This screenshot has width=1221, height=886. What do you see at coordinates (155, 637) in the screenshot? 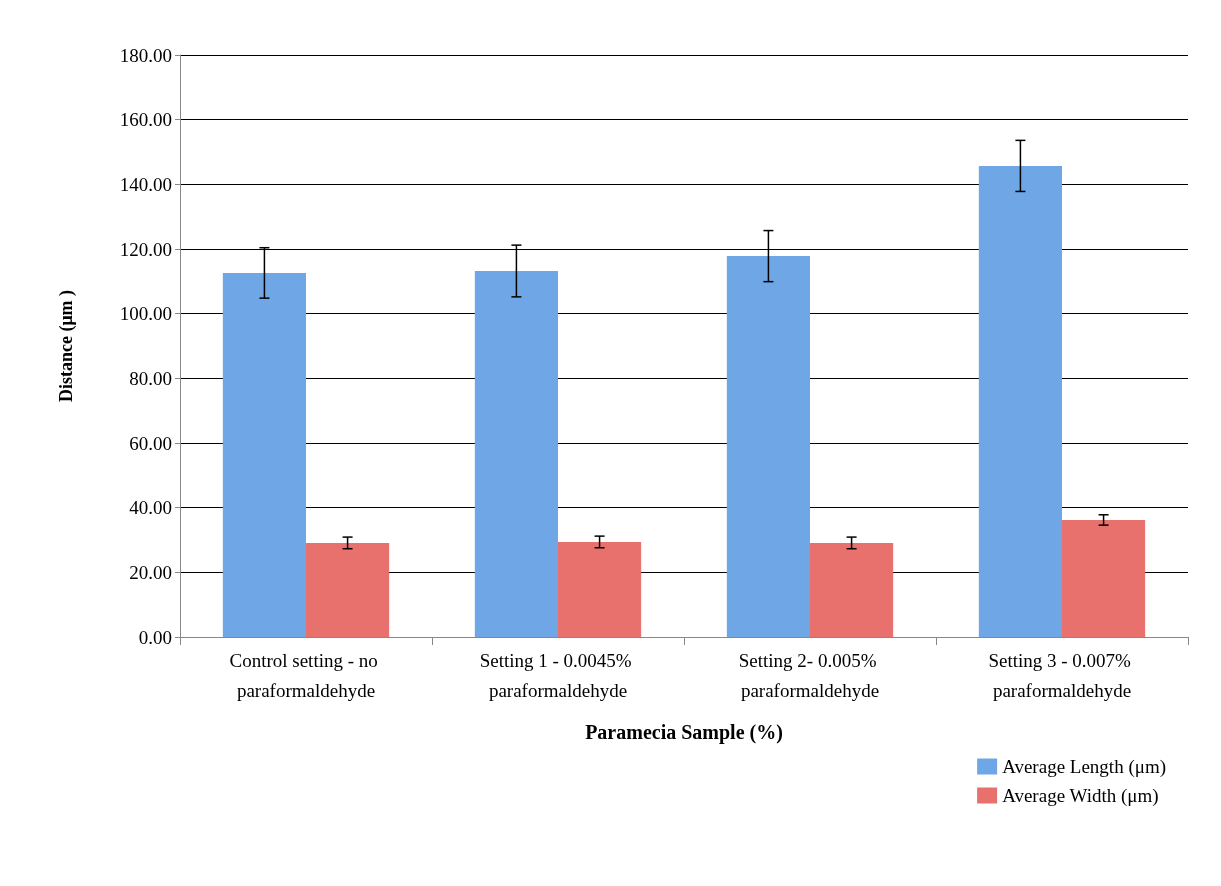
I see `y-tick-label: 0.00` at bounding box center [155, 637].